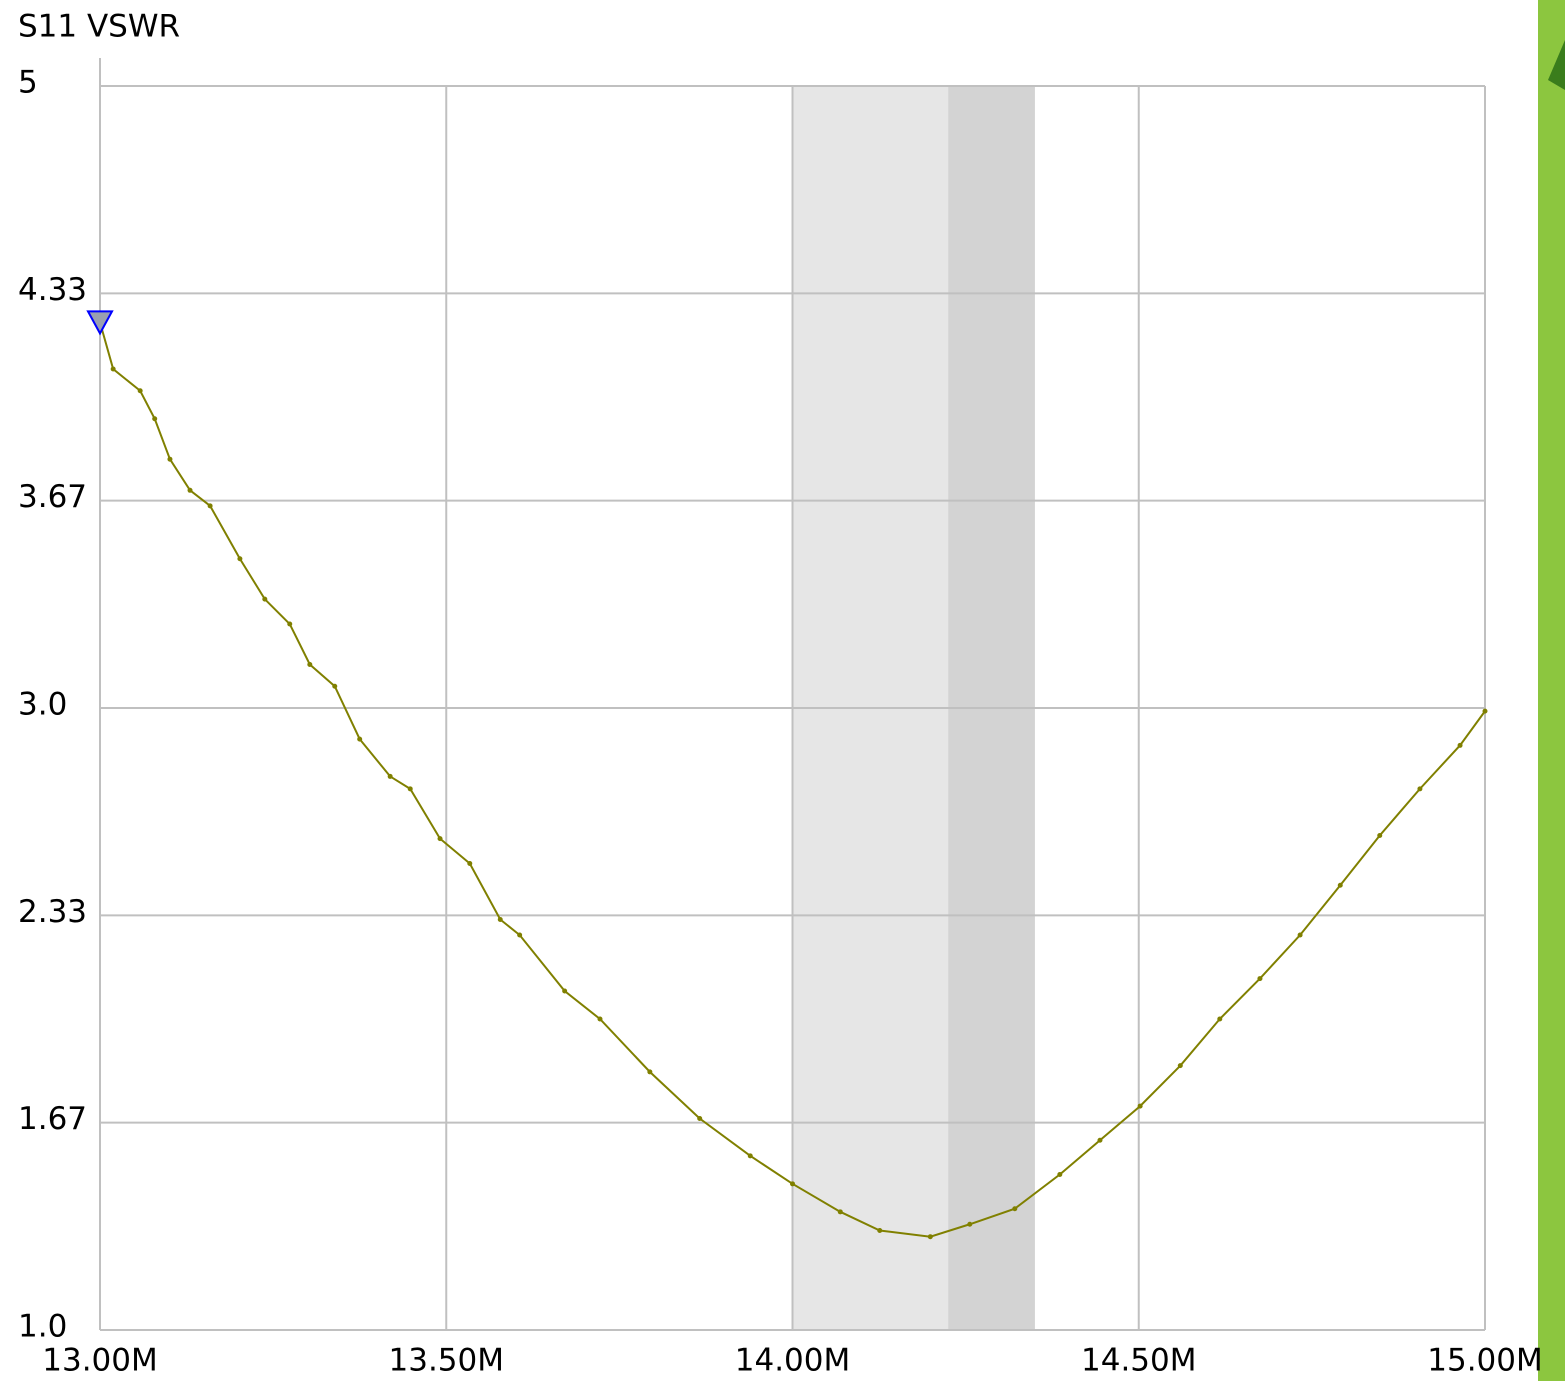 This screenshot has width=1565, height=1385. I want to click on side-bar-arrow, so click(1556, 65).